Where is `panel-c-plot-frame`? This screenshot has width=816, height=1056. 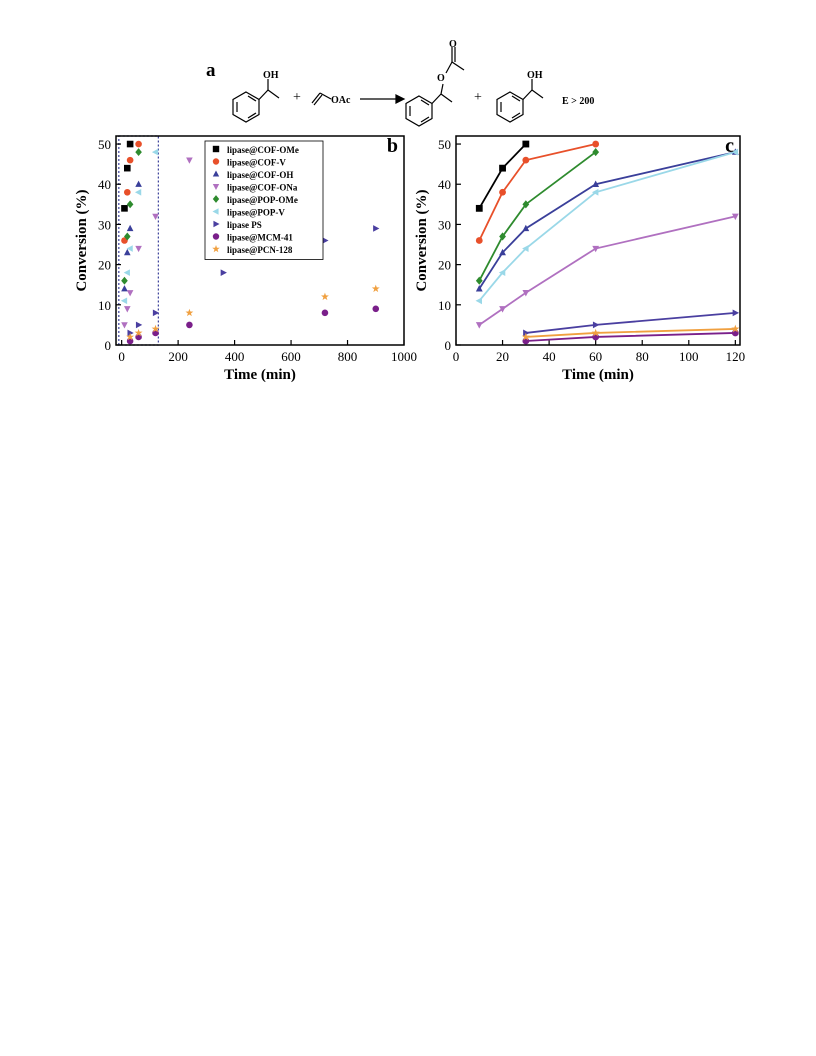
panel-c-plot-frame is located at coordinates (598, 240).